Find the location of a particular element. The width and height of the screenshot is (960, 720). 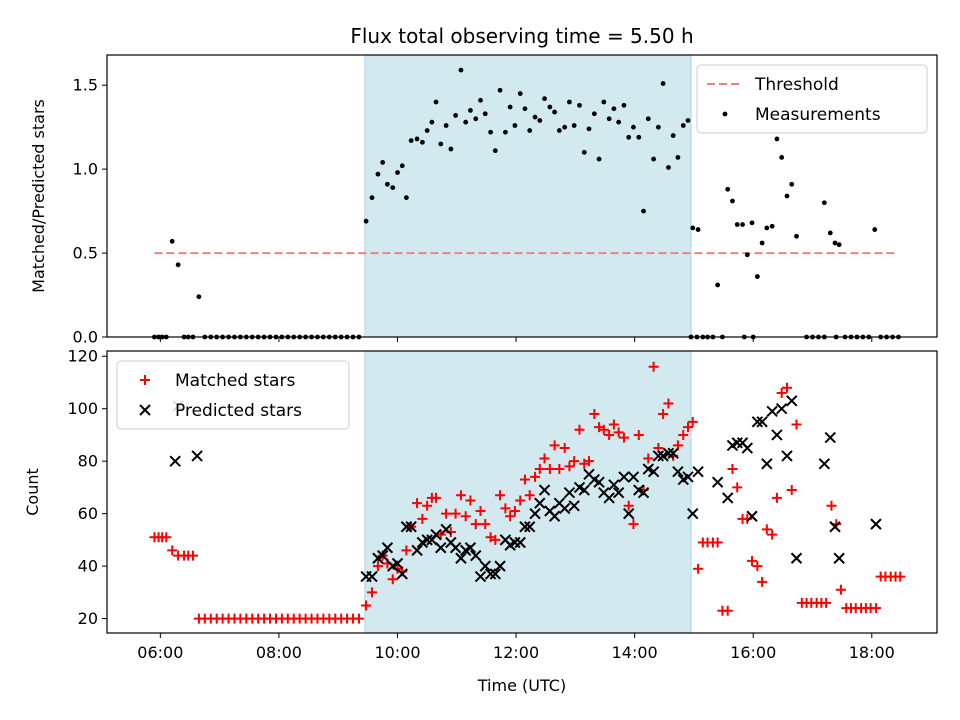

y-axis-label: Count is located at coordinates (32, 492).